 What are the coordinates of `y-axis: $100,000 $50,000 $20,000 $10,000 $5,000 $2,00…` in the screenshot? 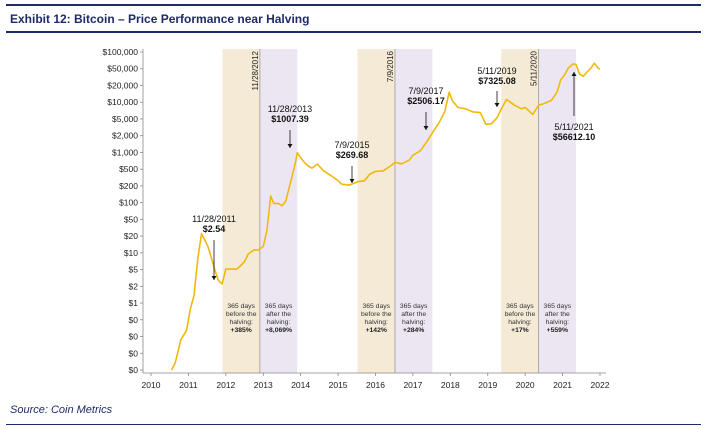 It's located at (123, 211).